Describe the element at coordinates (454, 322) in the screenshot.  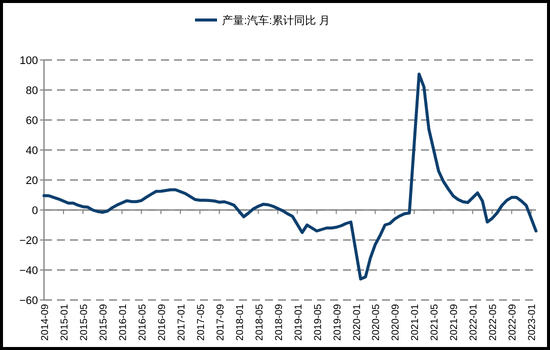
I see `x-tick-label: 2021-09` at that location.